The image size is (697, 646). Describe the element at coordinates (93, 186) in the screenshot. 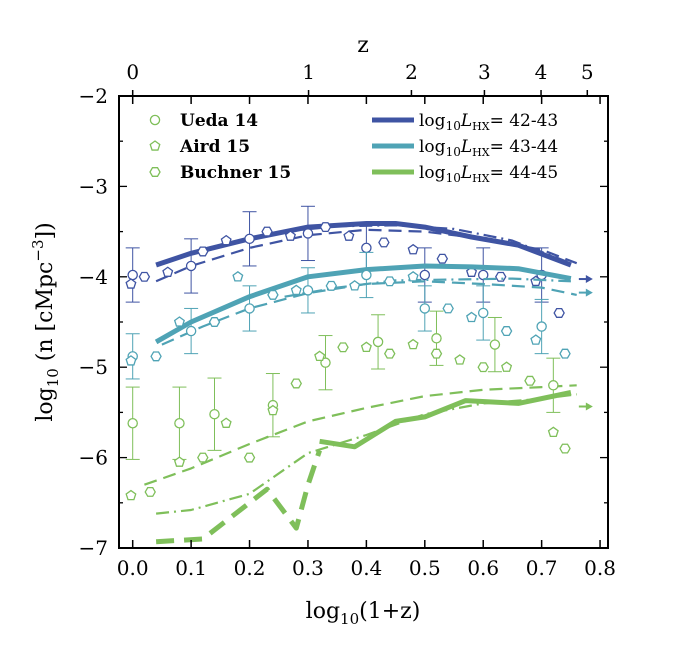

I see `y-tick-label: −3` at that location.